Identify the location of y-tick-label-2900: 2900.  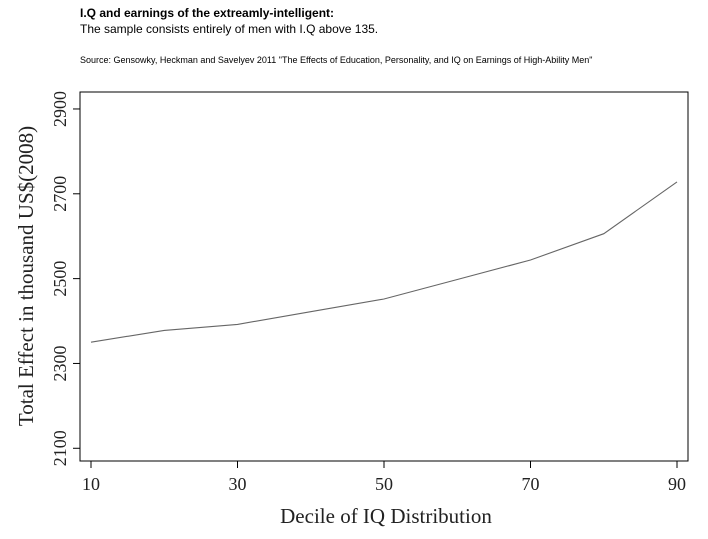
(60, 109).